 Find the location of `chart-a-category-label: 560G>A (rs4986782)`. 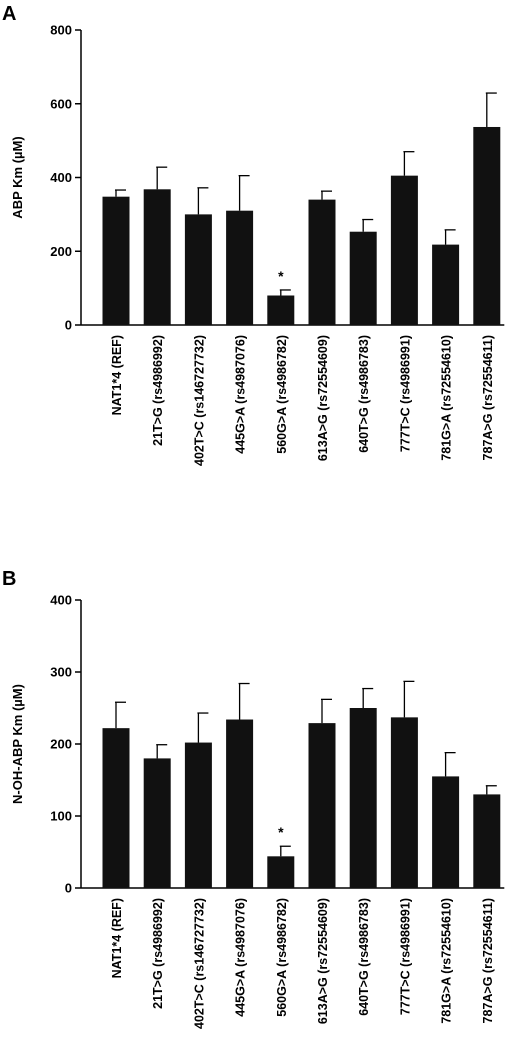

chart-a-category-label: 560G>A (rs4986782) is located at coordinates (282, 394).